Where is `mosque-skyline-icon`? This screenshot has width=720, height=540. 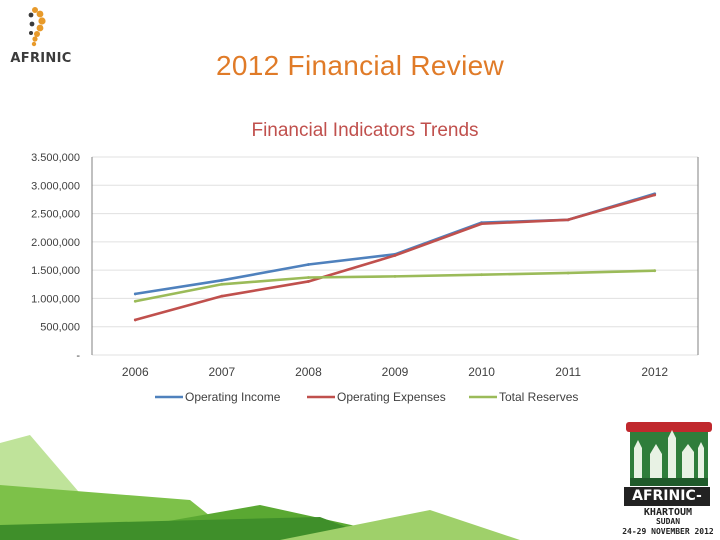
mosque-skyline-icon is located at coordinates (669, 454).